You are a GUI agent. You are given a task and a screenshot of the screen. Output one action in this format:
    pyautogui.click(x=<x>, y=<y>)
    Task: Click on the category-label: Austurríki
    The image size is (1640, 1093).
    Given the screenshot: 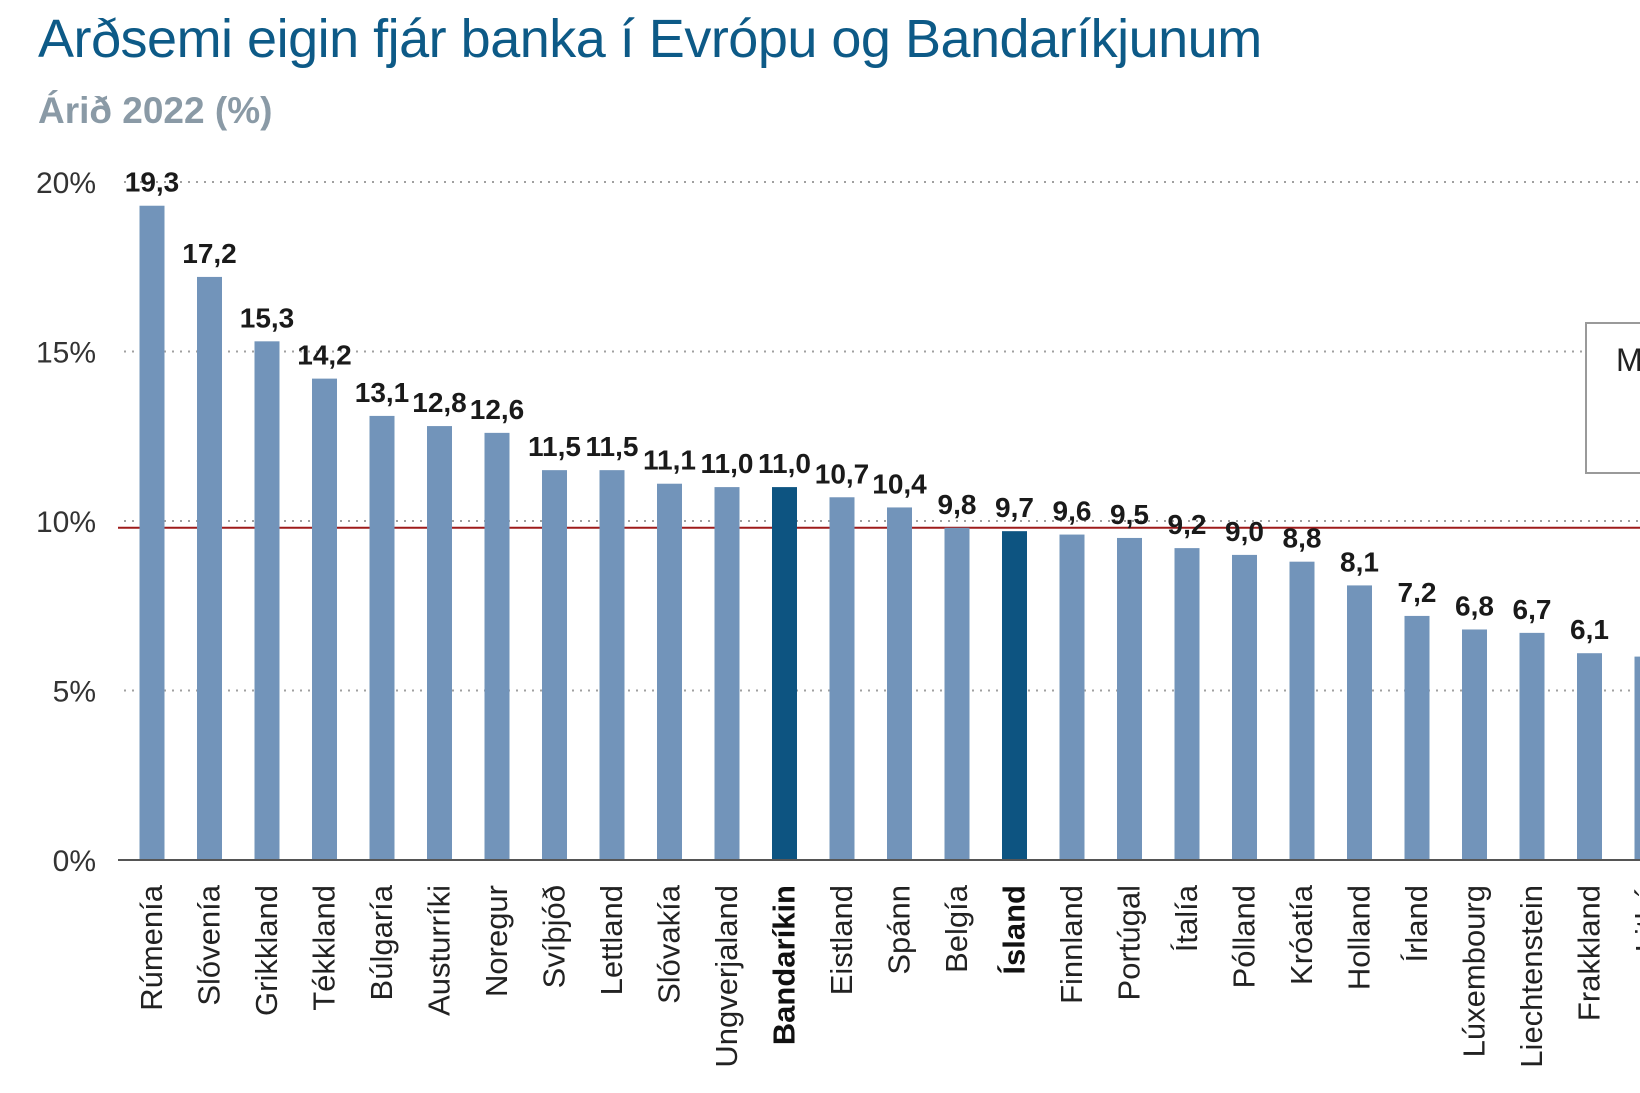 What is the action you would take?
    pyautogui.click(x=439, y=950)
    